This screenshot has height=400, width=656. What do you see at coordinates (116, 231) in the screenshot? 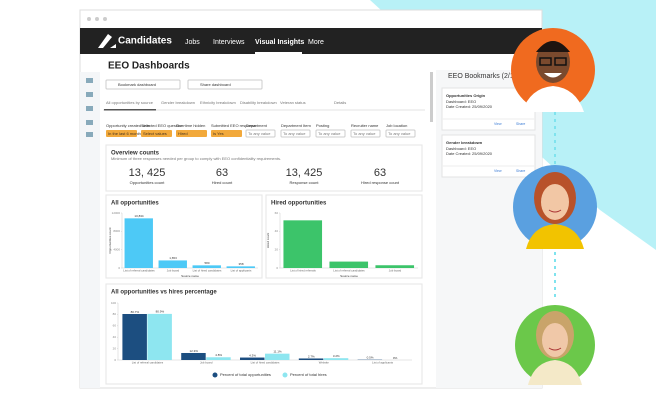
I see `y-tick-label: 8000` at bounding box center [116, 231].